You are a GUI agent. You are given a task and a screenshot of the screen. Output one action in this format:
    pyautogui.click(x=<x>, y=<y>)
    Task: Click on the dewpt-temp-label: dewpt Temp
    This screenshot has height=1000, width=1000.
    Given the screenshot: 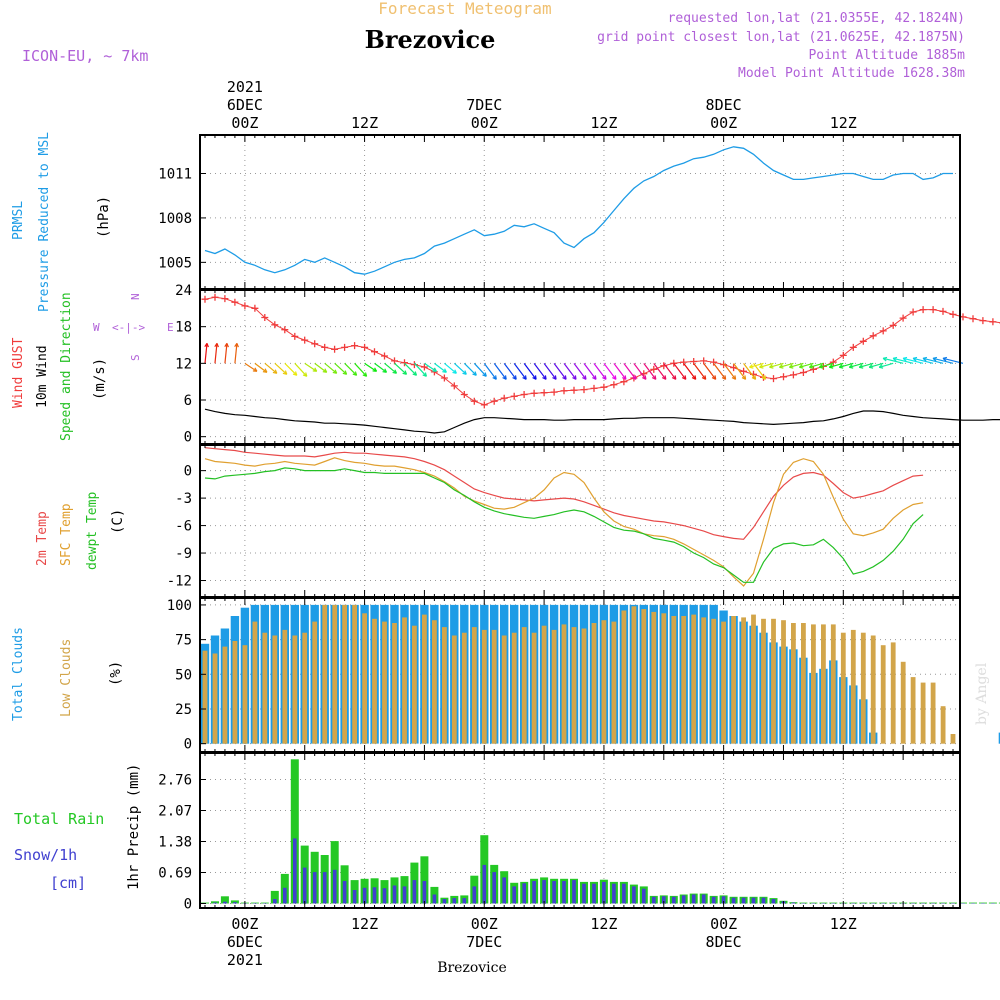 What is the action you would take?
    pyautogui.click(x=92, y=531)
    